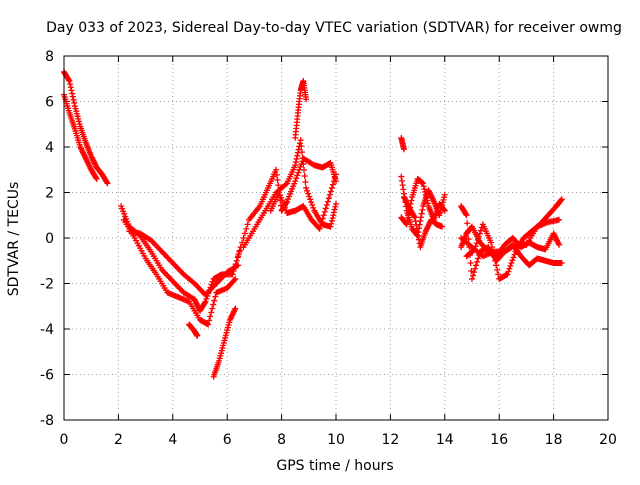 This screenshot has height=485, width=640. I want to click on x-tick-label: 6, so click(227, 440).